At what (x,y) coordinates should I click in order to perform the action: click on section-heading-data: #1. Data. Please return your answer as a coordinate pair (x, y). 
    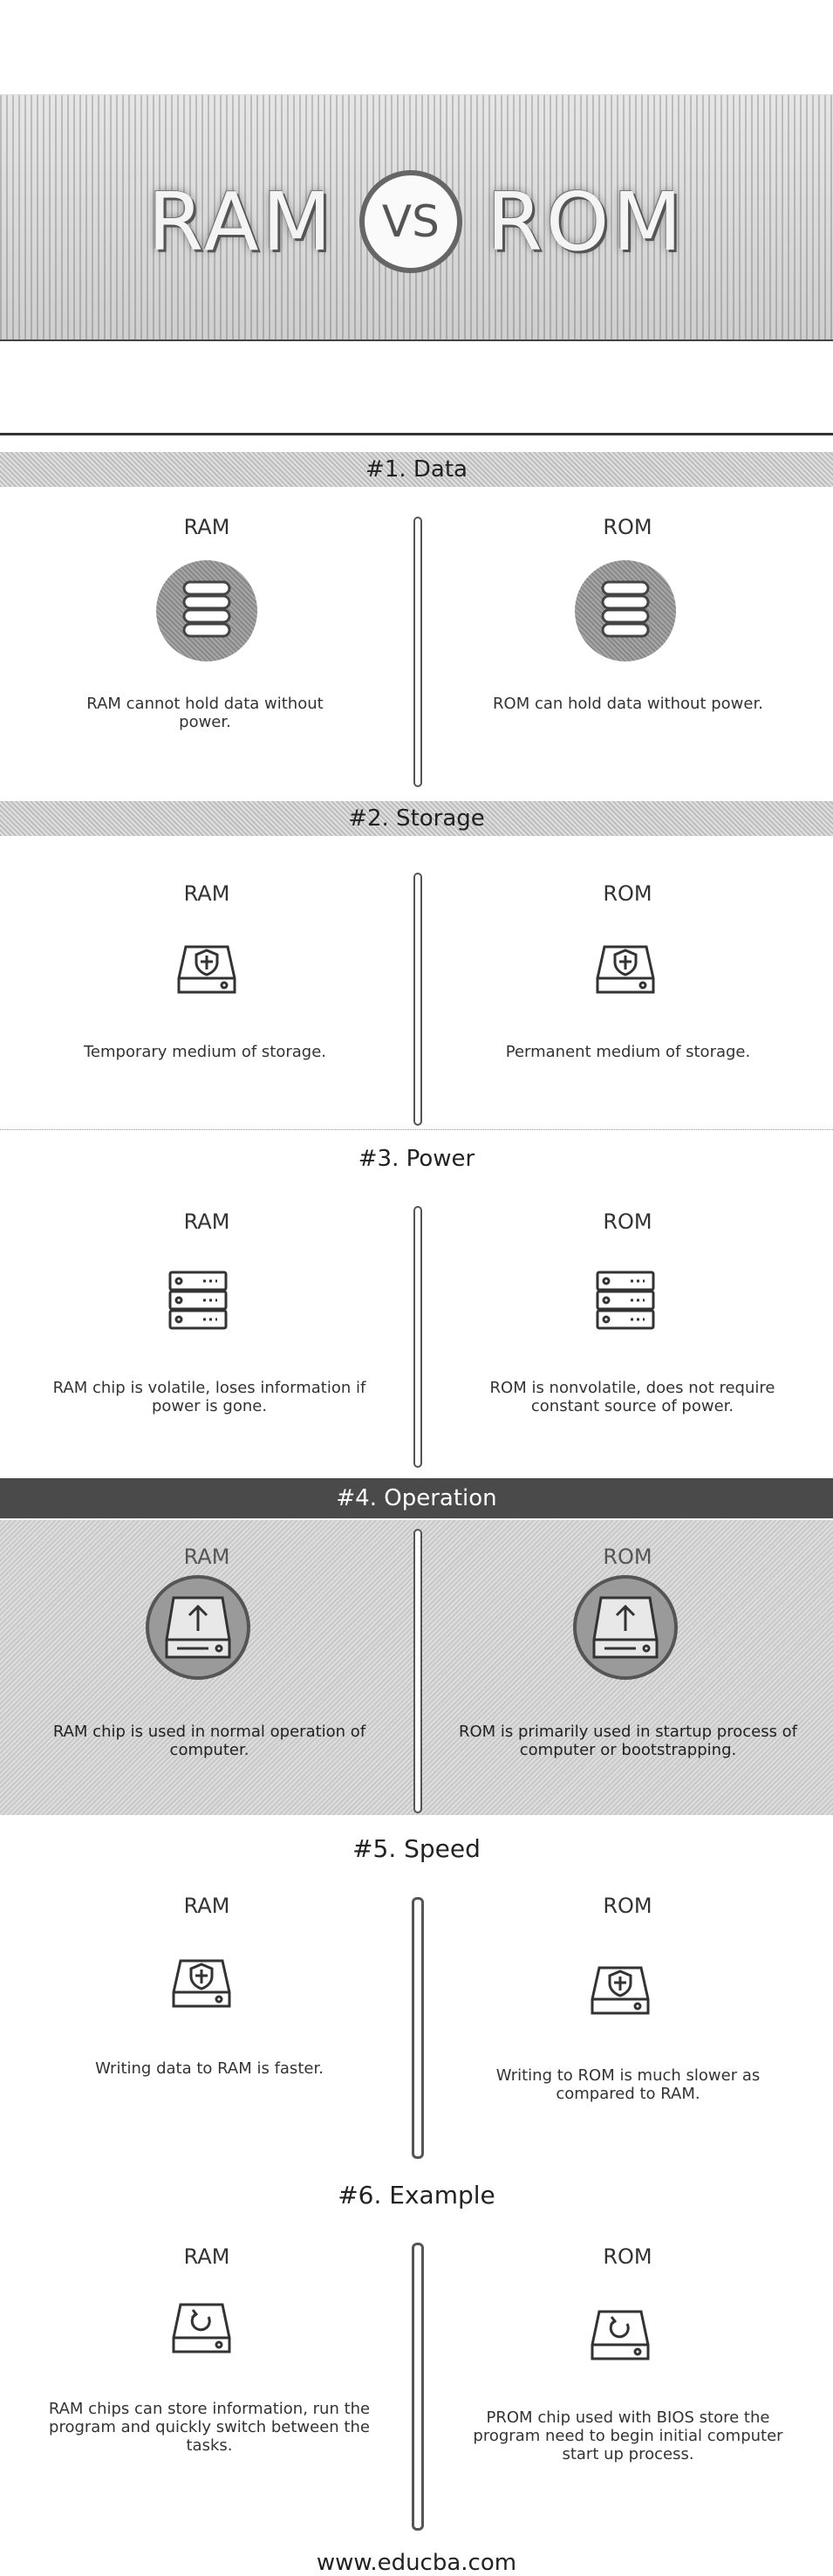
    Looking at the image, I should click on (416, 470).